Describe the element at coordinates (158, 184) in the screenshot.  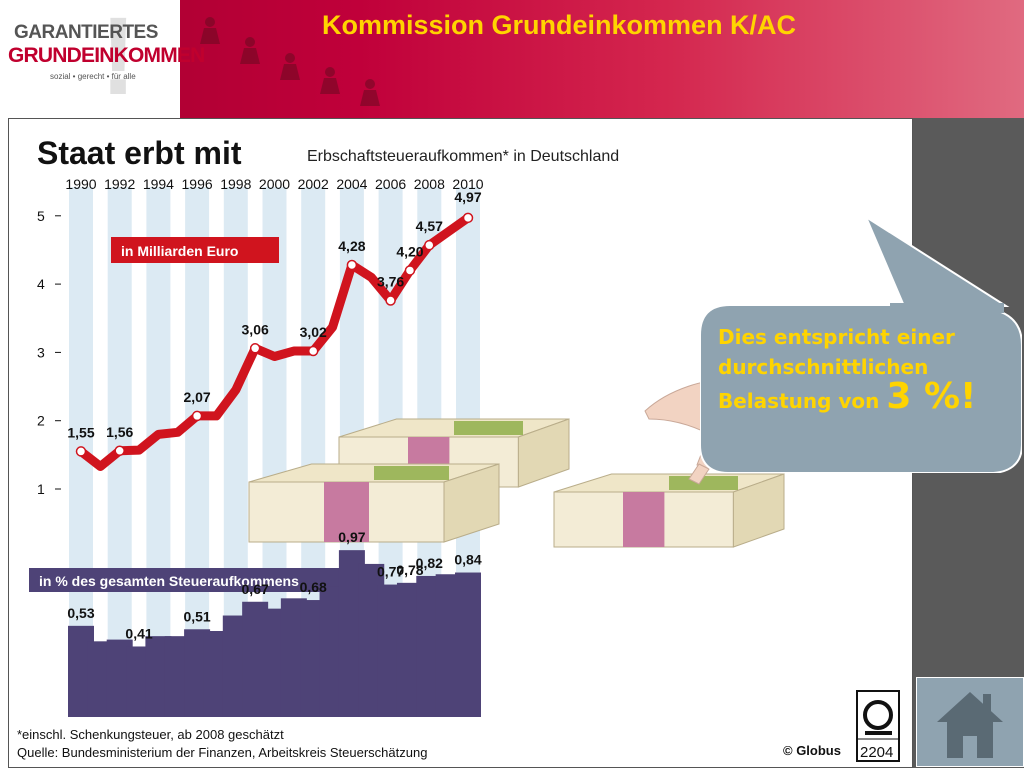
I see `x-tick-label: 1994` at that location.